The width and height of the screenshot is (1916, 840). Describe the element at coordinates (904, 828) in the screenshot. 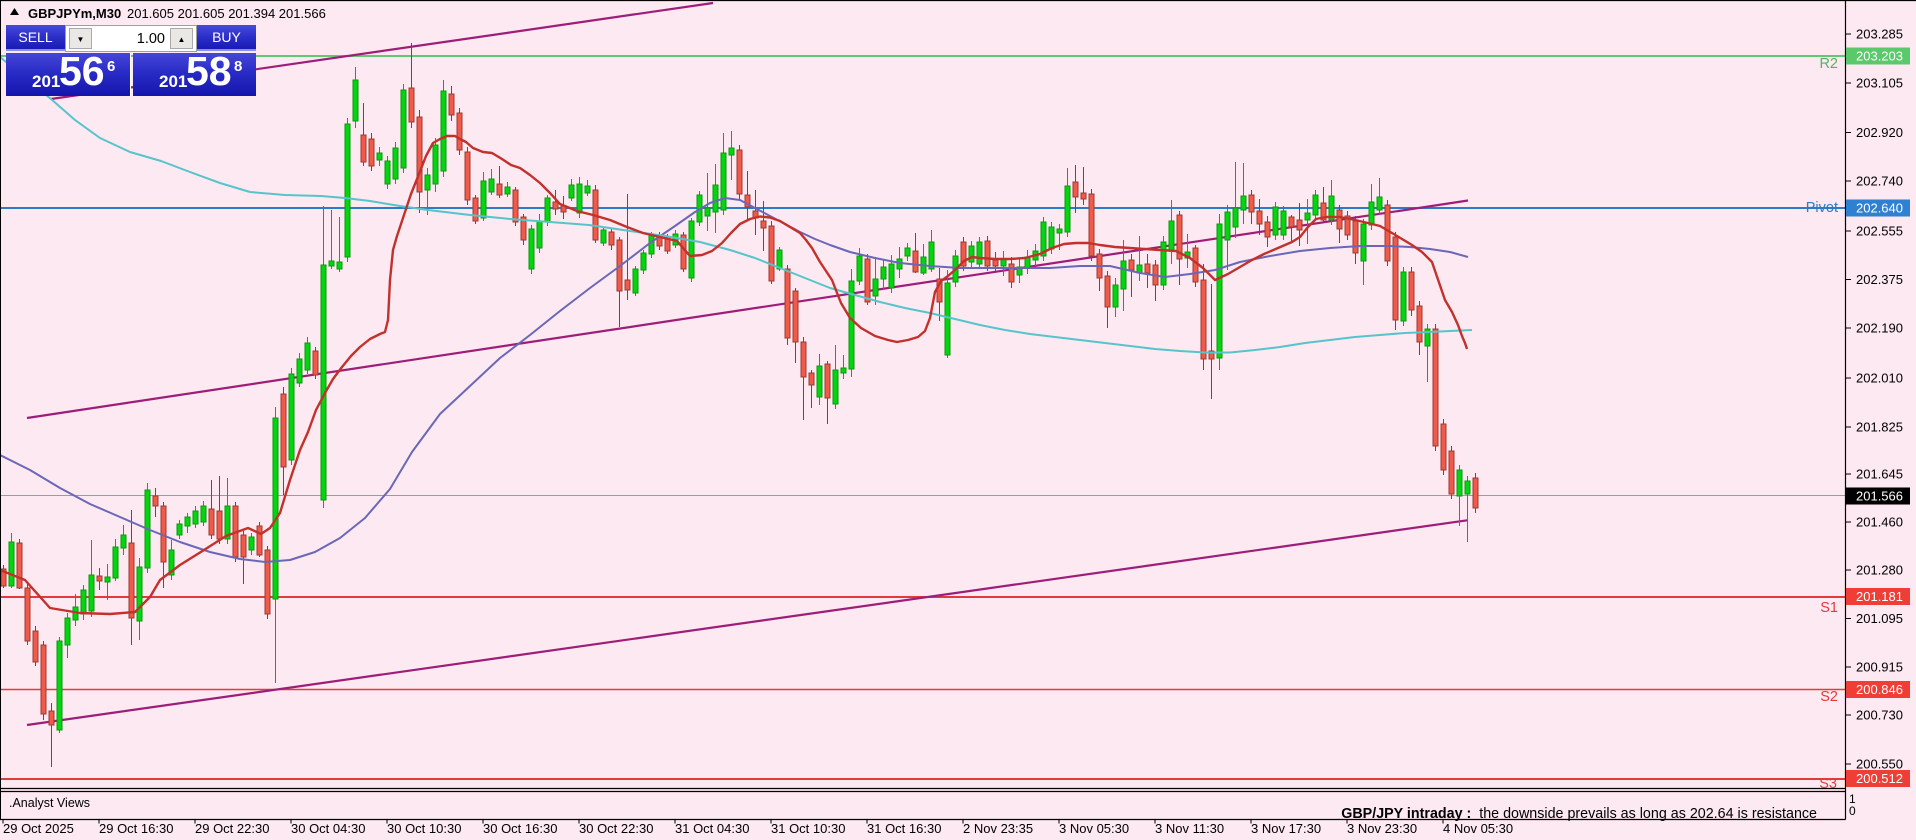

I see `svg-text: 31 Oct 16:30` at that location.